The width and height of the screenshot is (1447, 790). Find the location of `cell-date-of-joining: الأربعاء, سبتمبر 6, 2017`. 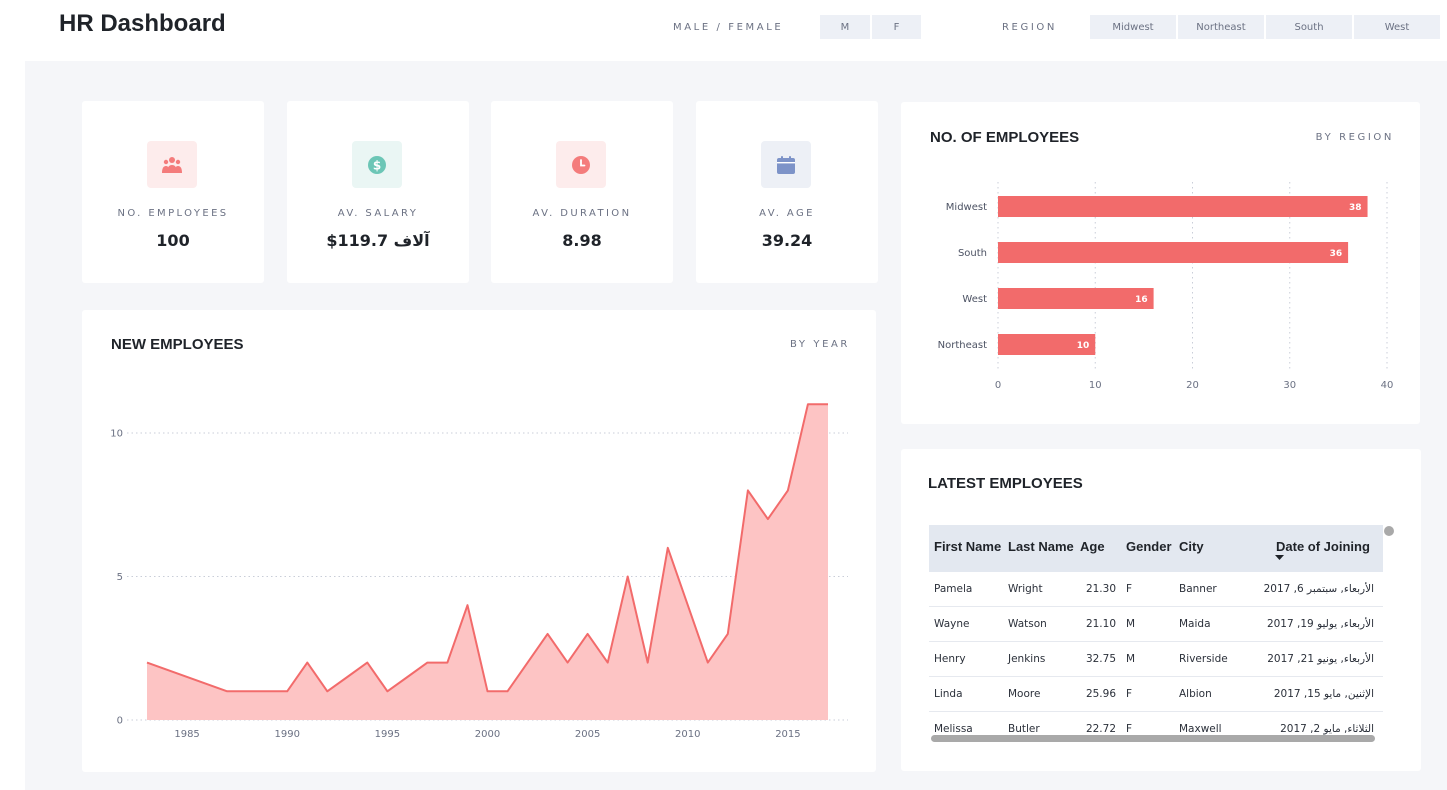

cell-date-of-joining: الأربعاء, سبتمبر 6, 2017 is located at coordinates (1318, 589).